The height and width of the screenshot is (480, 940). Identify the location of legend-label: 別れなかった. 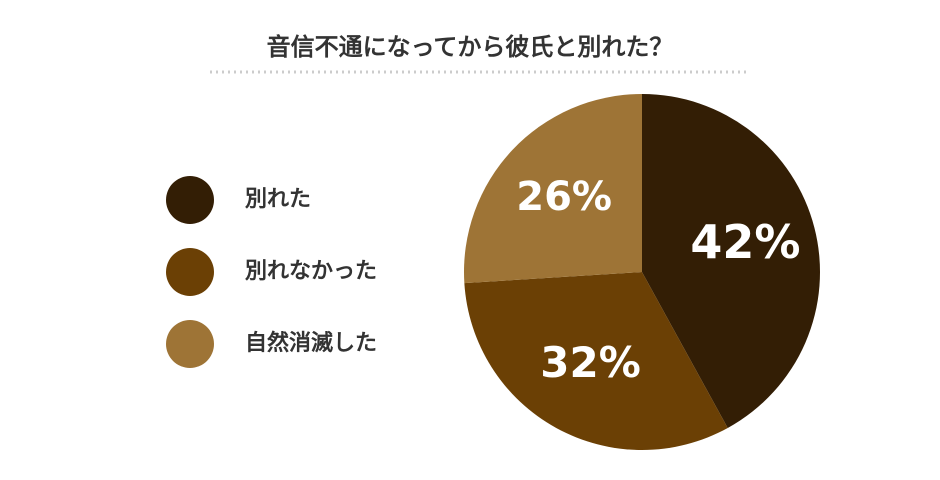
(311, 271).